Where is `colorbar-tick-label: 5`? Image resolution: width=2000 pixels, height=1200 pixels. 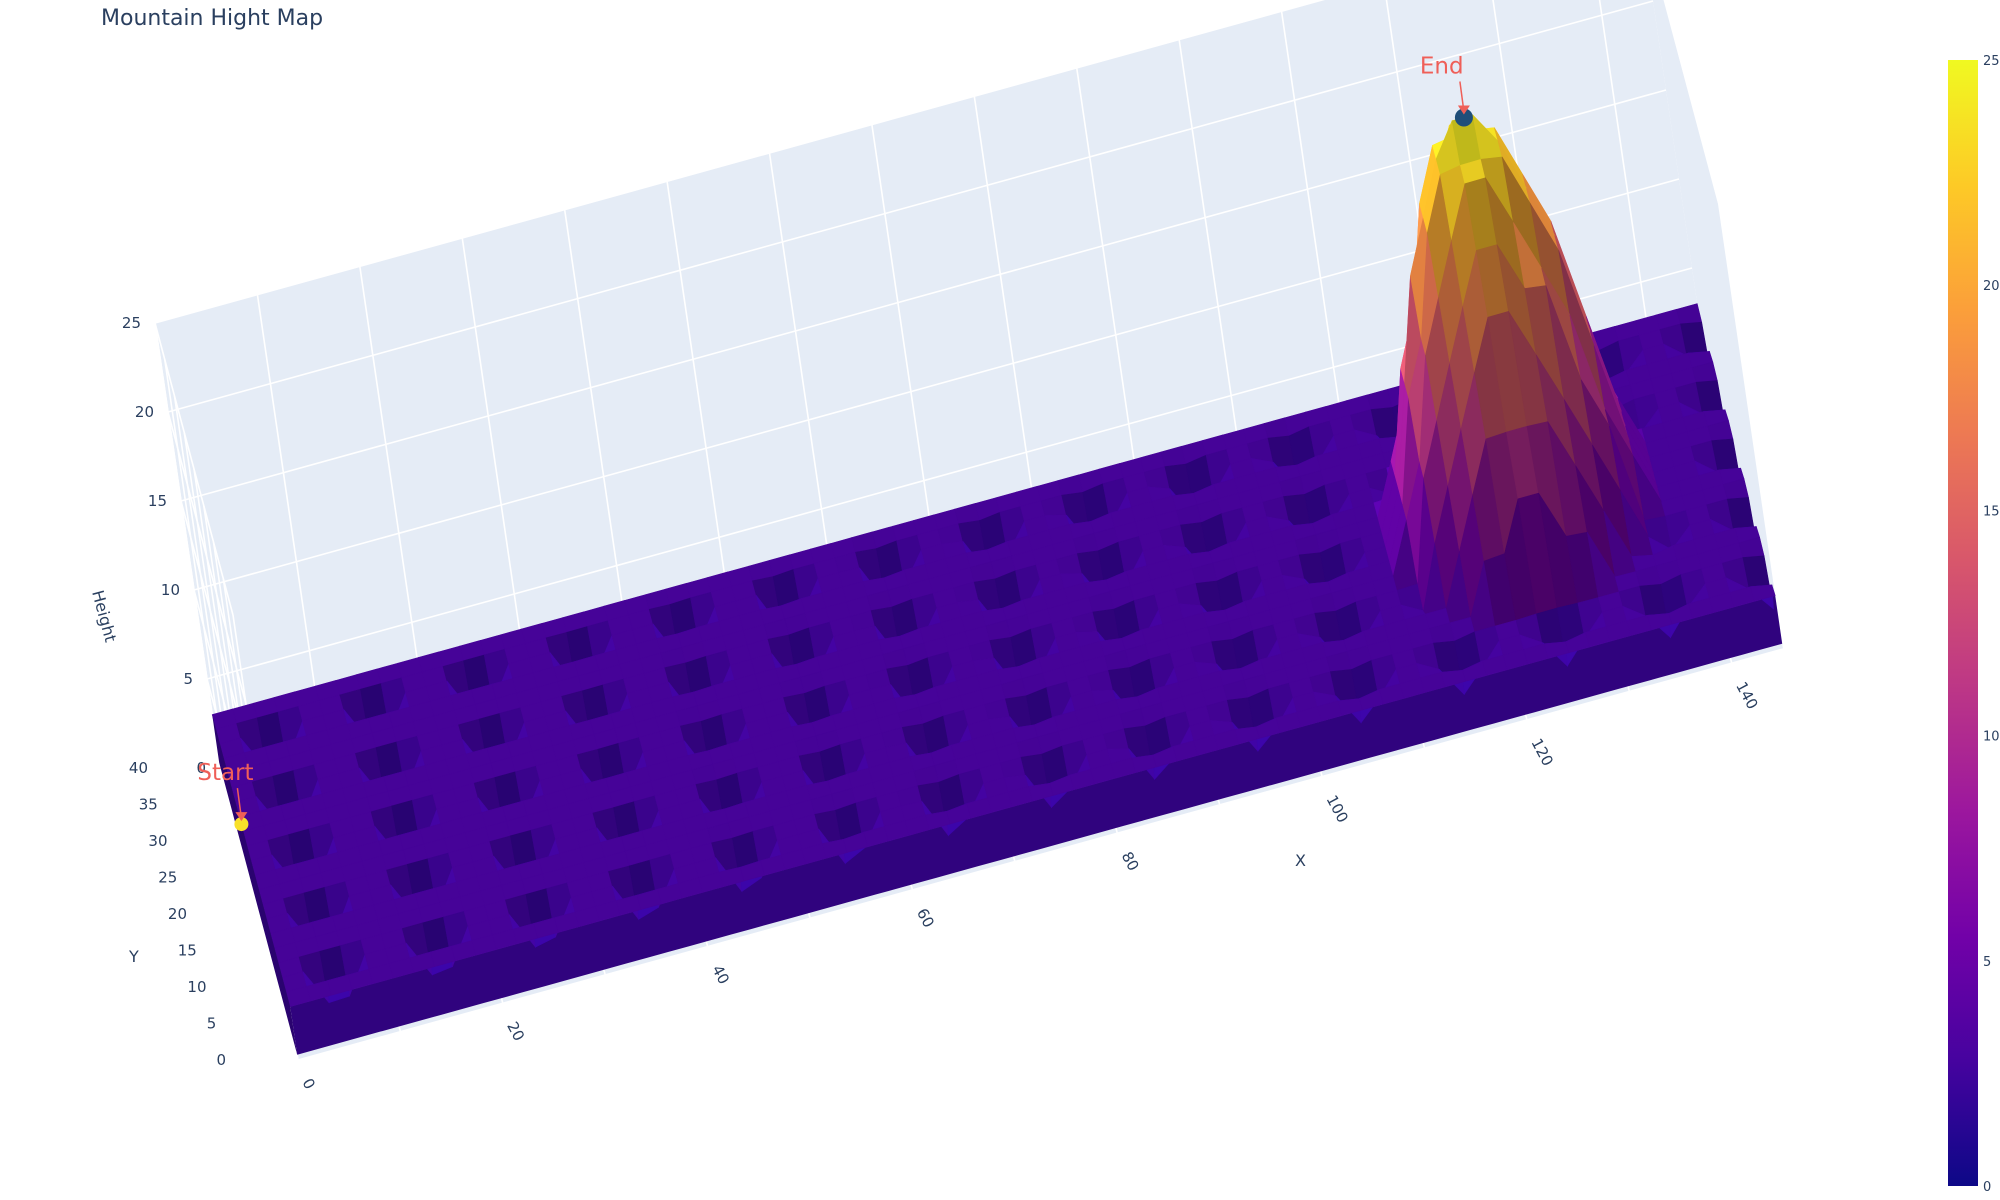 colorbar-tick-label: 5 is located at coordinates (1987, 962).